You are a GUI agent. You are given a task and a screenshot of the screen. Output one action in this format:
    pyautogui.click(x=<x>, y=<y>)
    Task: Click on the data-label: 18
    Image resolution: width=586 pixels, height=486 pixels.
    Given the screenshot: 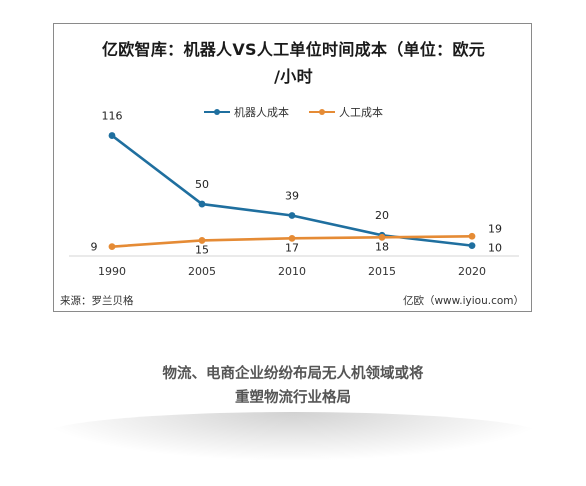 What is the action you would take?
    pyautogui.click(x=382, y=246)
    